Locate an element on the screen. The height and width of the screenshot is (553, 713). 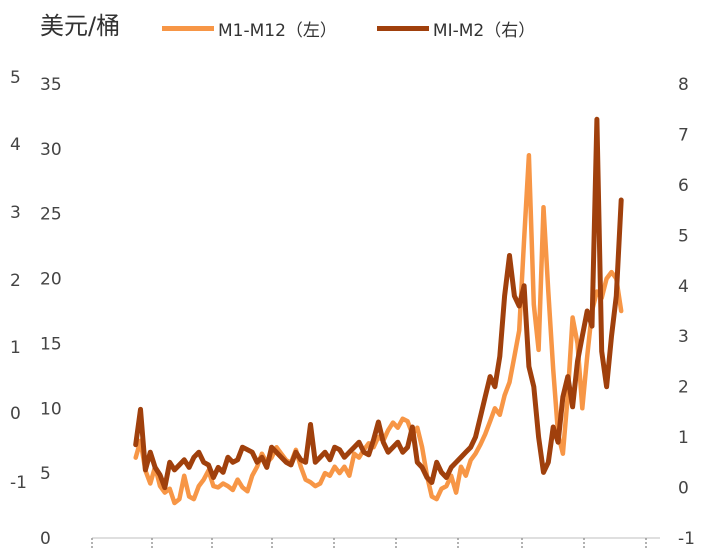
left-tick-label: 20 is located at coordinates (51, 280).